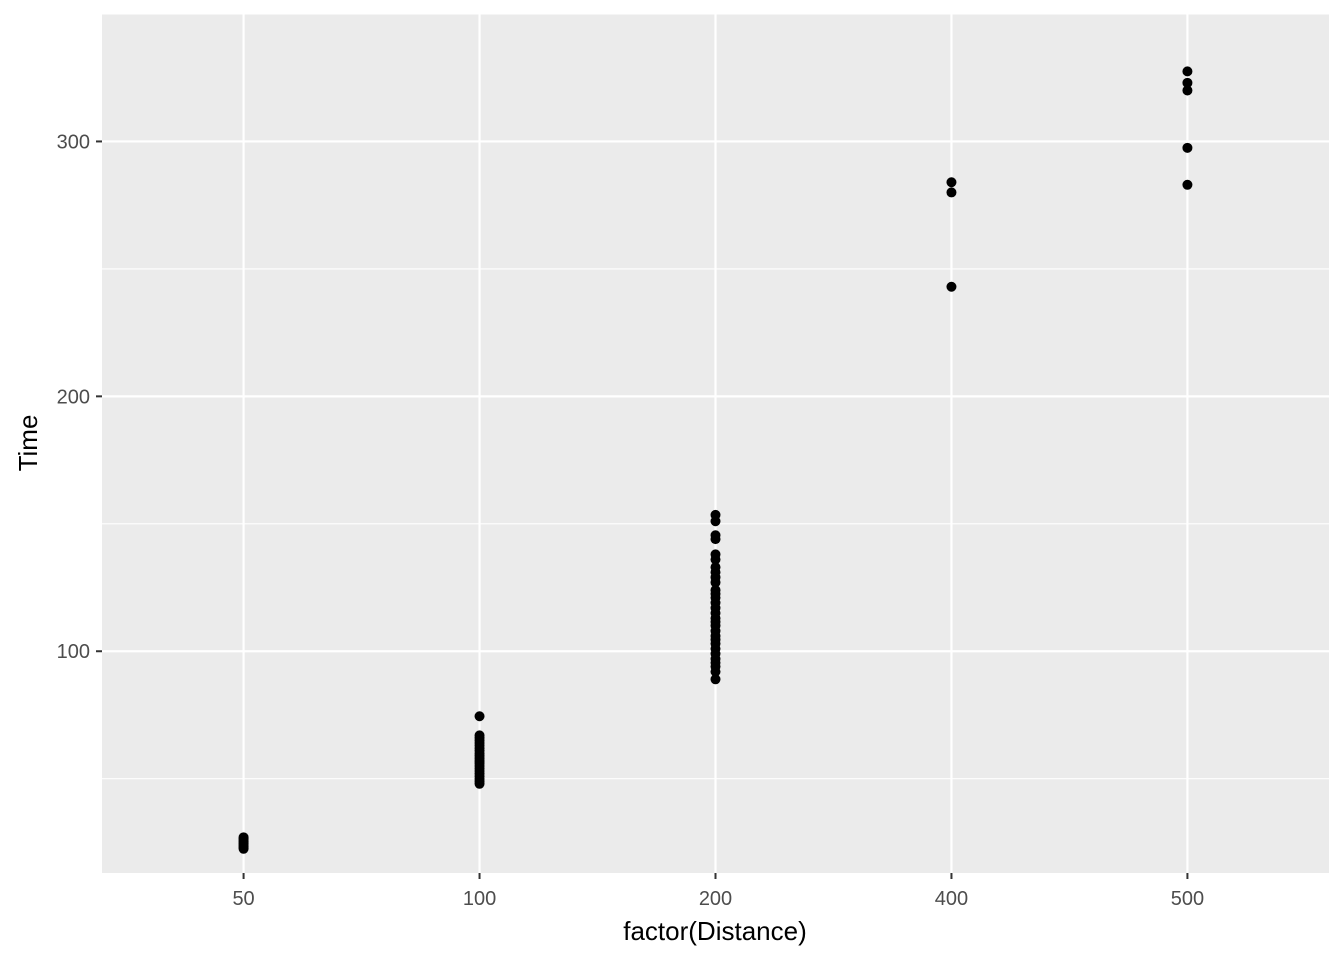 The image size is (1344, 960). I want to click on x-tick-label: 500, so click(1187, 899).